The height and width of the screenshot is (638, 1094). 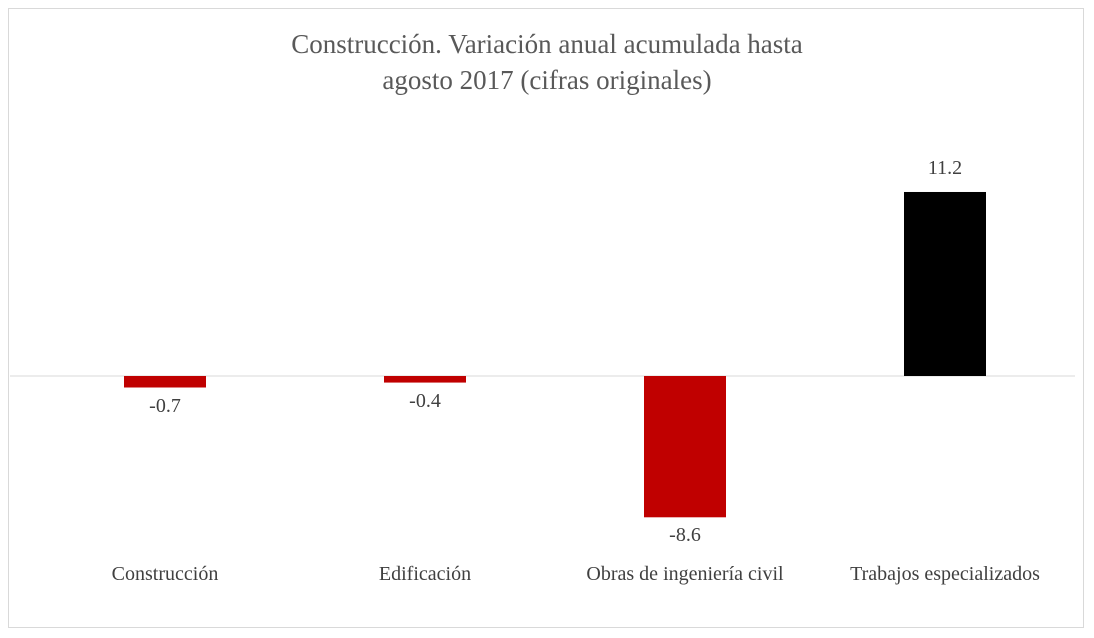 What do you see at coordinates (945, 167) in the screenshot?
I see `data-label: 11.2` at bounding box center [945, 167].